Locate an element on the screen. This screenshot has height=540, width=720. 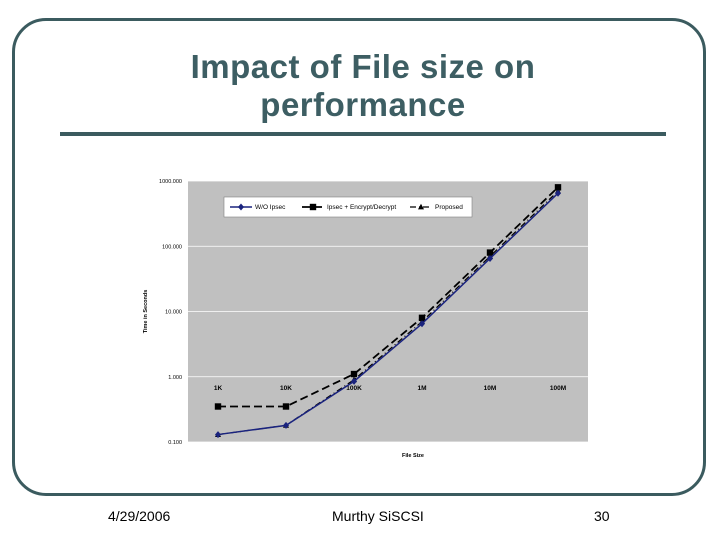
y-tick-label: 100.000 is located at coordinates (172, 247).